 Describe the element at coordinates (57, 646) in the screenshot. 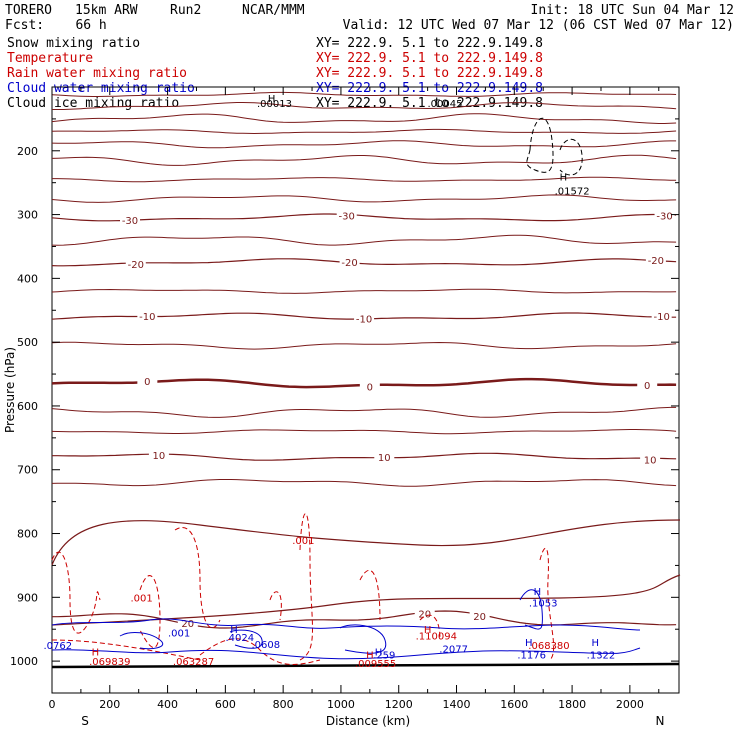

I see `contour-label: .0762` at that location.